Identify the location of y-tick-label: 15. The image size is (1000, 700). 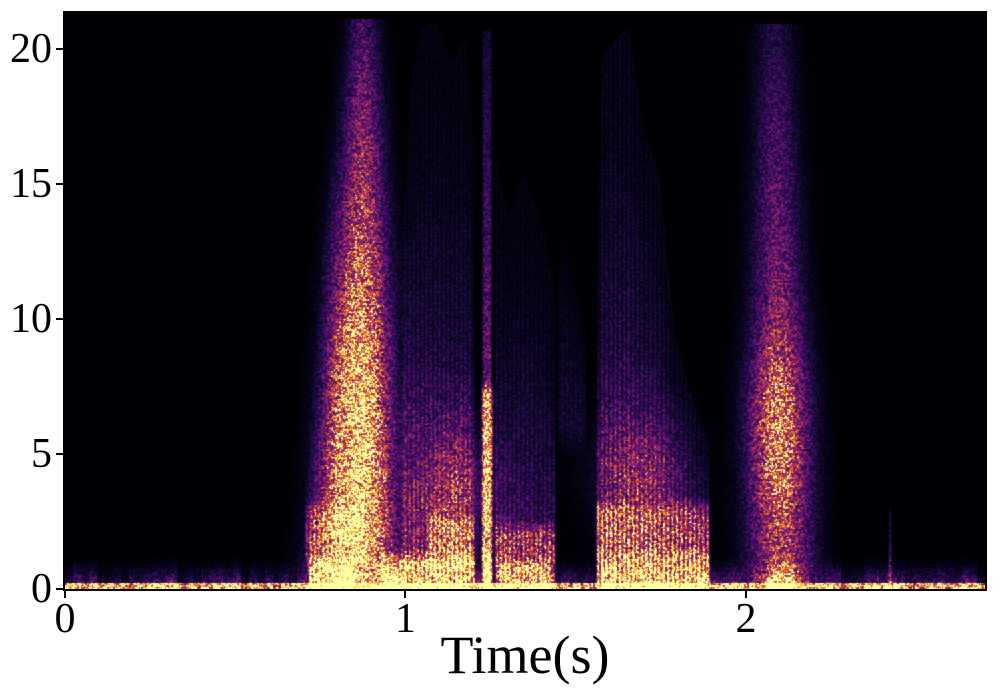
(31, 183).